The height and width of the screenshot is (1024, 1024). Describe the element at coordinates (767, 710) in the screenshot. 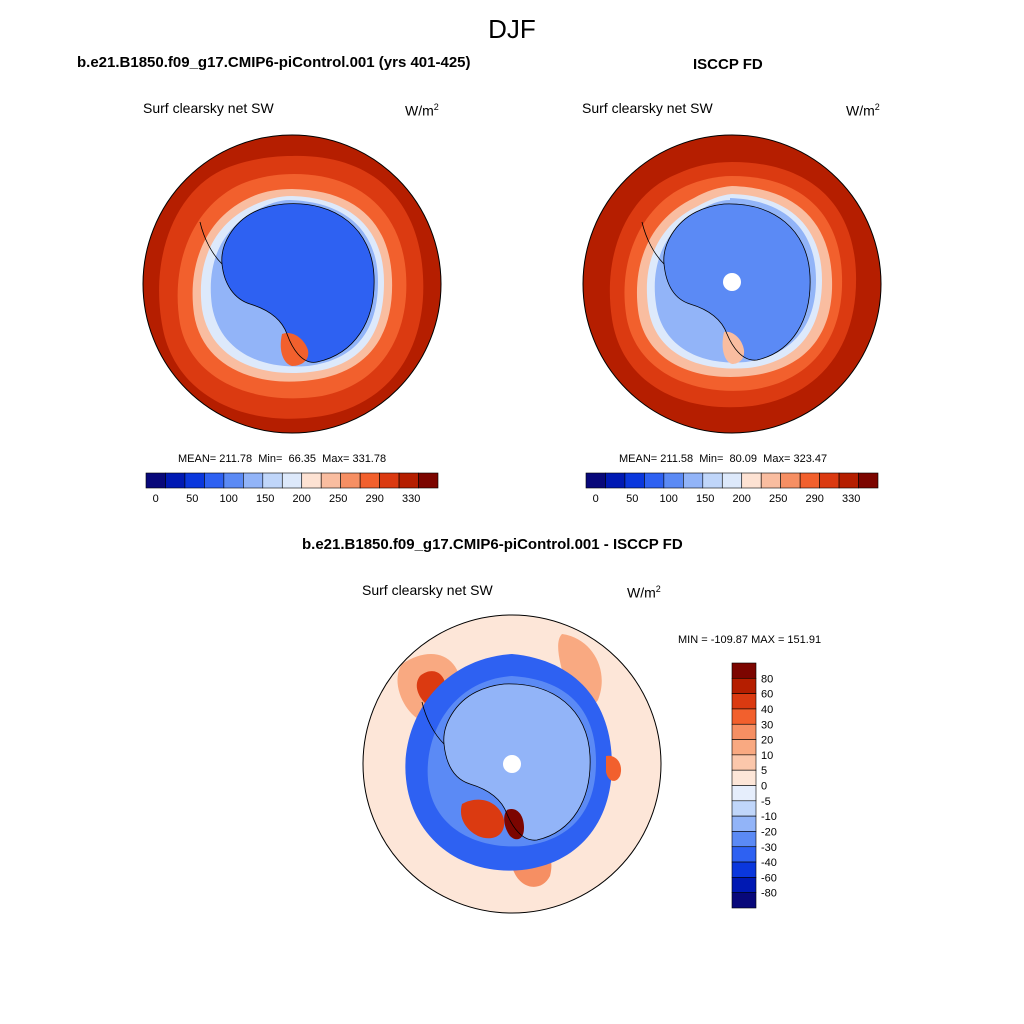

I see `colorbar-tick-label: 40` at that location.